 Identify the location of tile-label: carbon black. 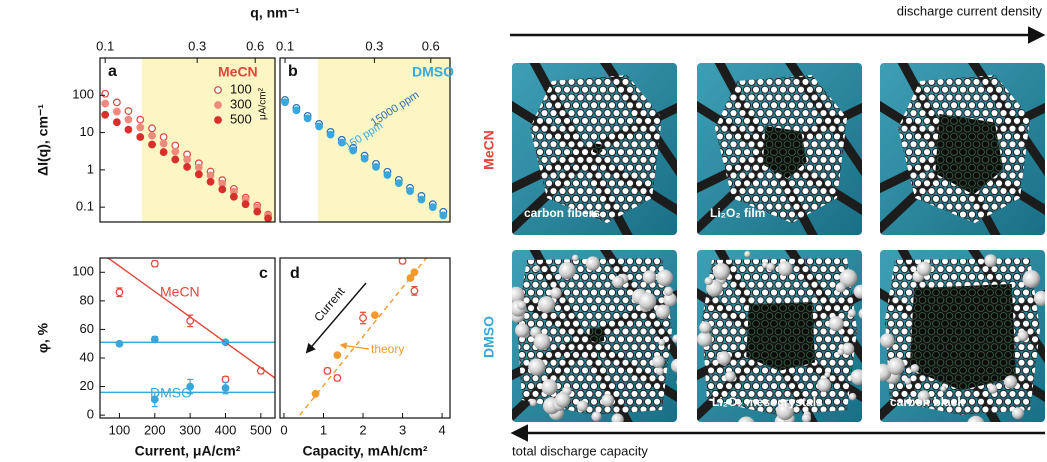
(927, 402).